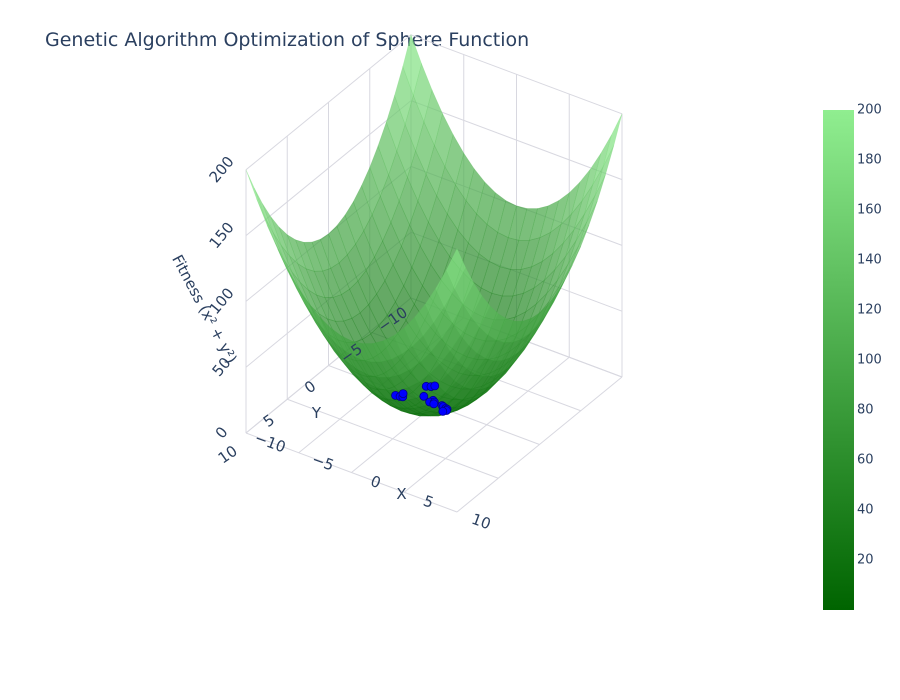 The height and width of the screenshot is (700, 900). Describe the element at coordinates (222, 236) in the screenshot. I see `z-tick-label: 150` at that location.